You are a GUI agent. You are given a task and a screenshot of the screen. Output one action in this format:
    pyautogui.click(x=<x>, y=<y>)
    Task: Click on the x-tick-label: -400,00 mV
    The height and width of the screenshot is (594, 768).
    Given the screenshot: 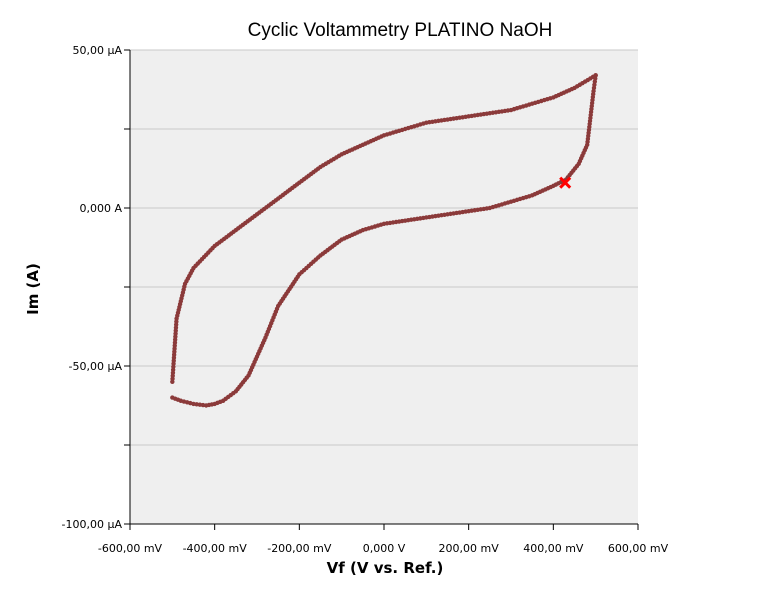 What is the action you would take?
    pyautogui.click(x=215, y=548)
    